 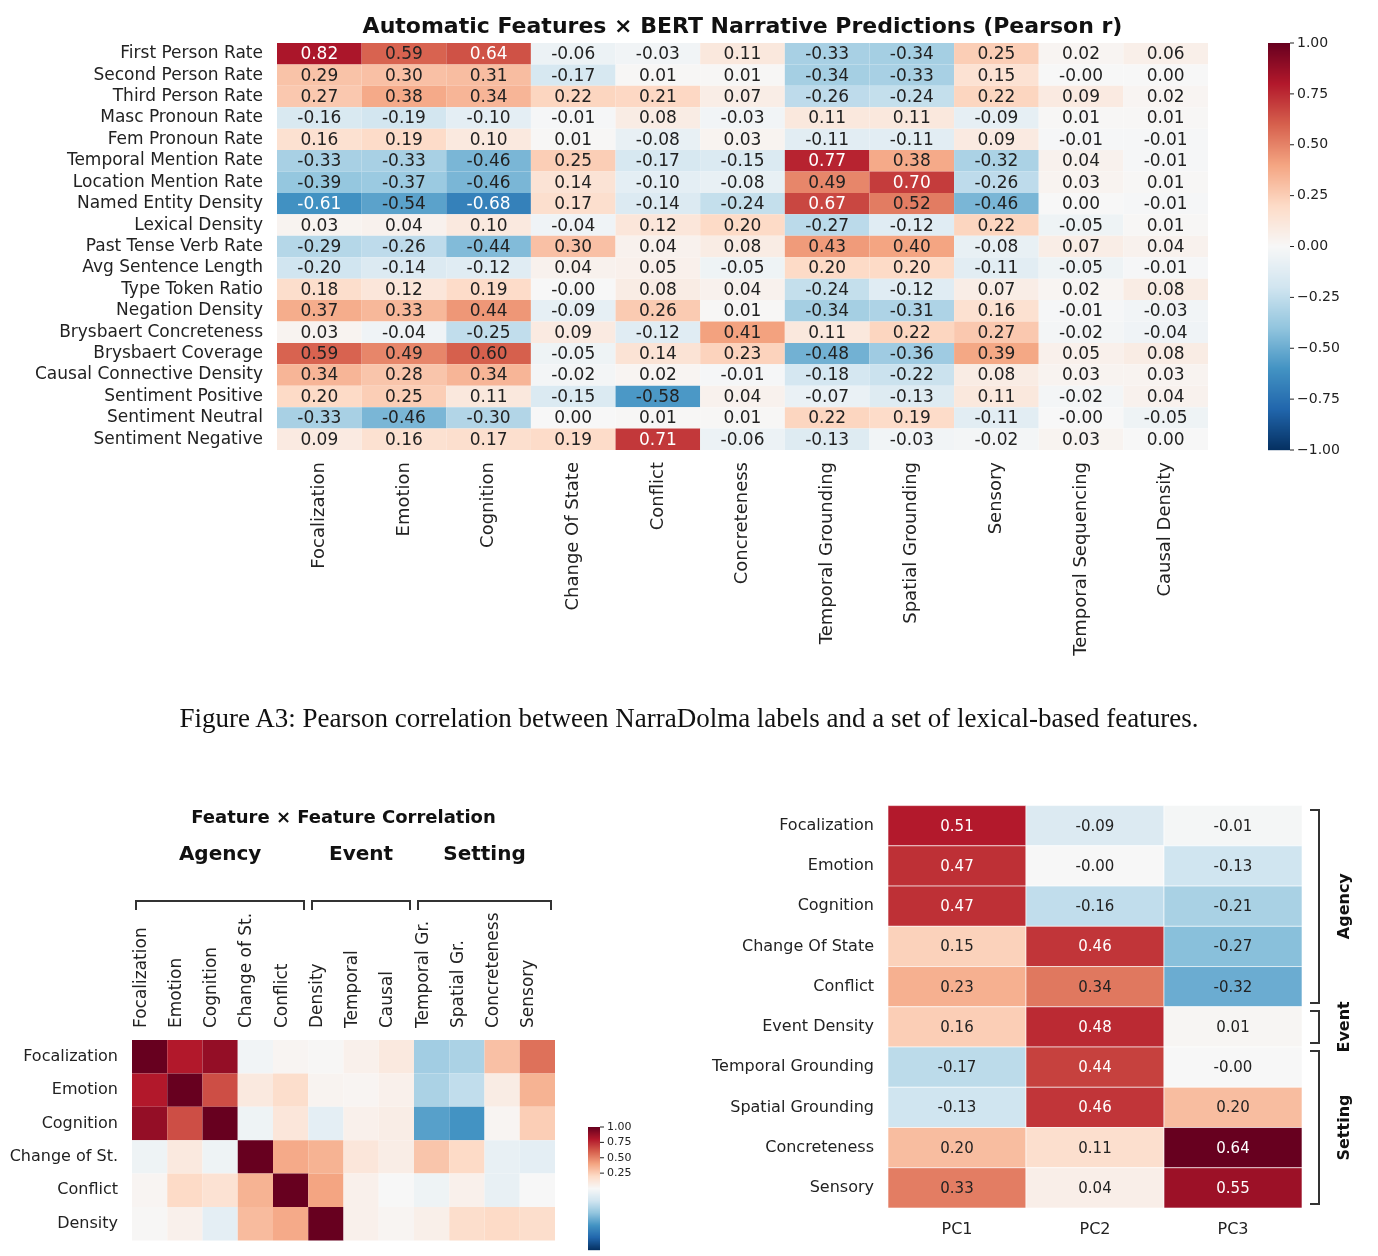 What do you see at coordinates (404, 288) in the screenshot?
I see `data-label: 0.12` at bounding box center [404, 288].